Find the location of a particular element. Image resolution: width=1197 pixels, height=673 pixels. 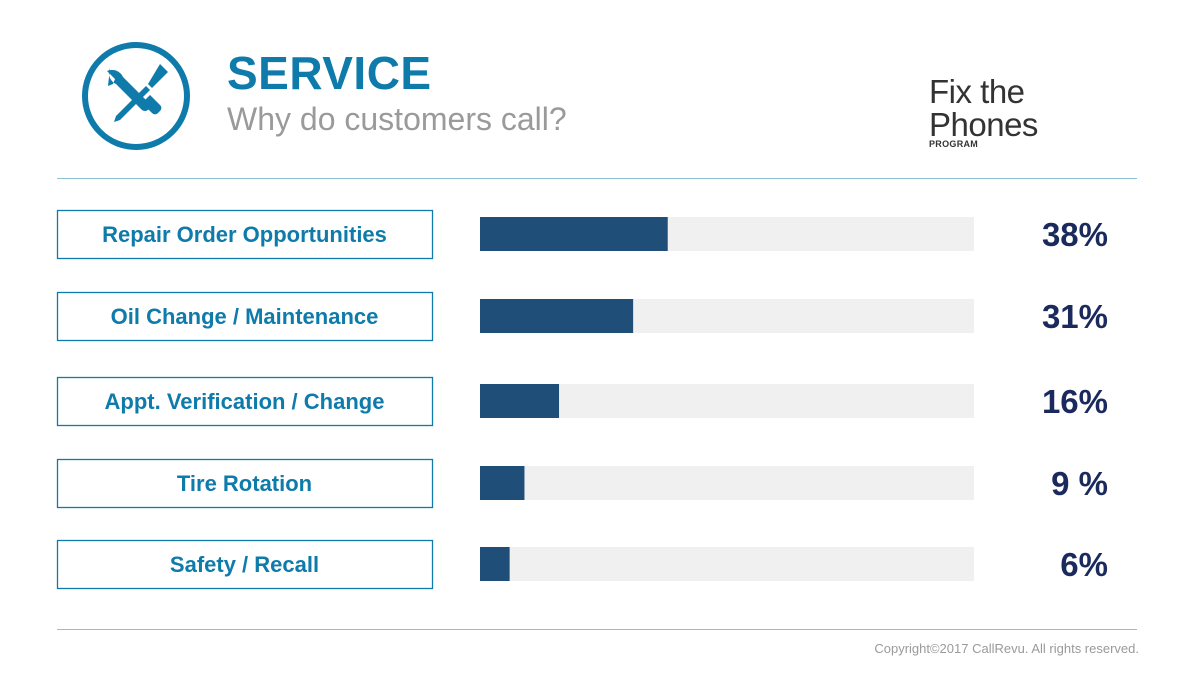

chart-row: Appt. Verification / Change 16% is located at coordinates (582, 401).